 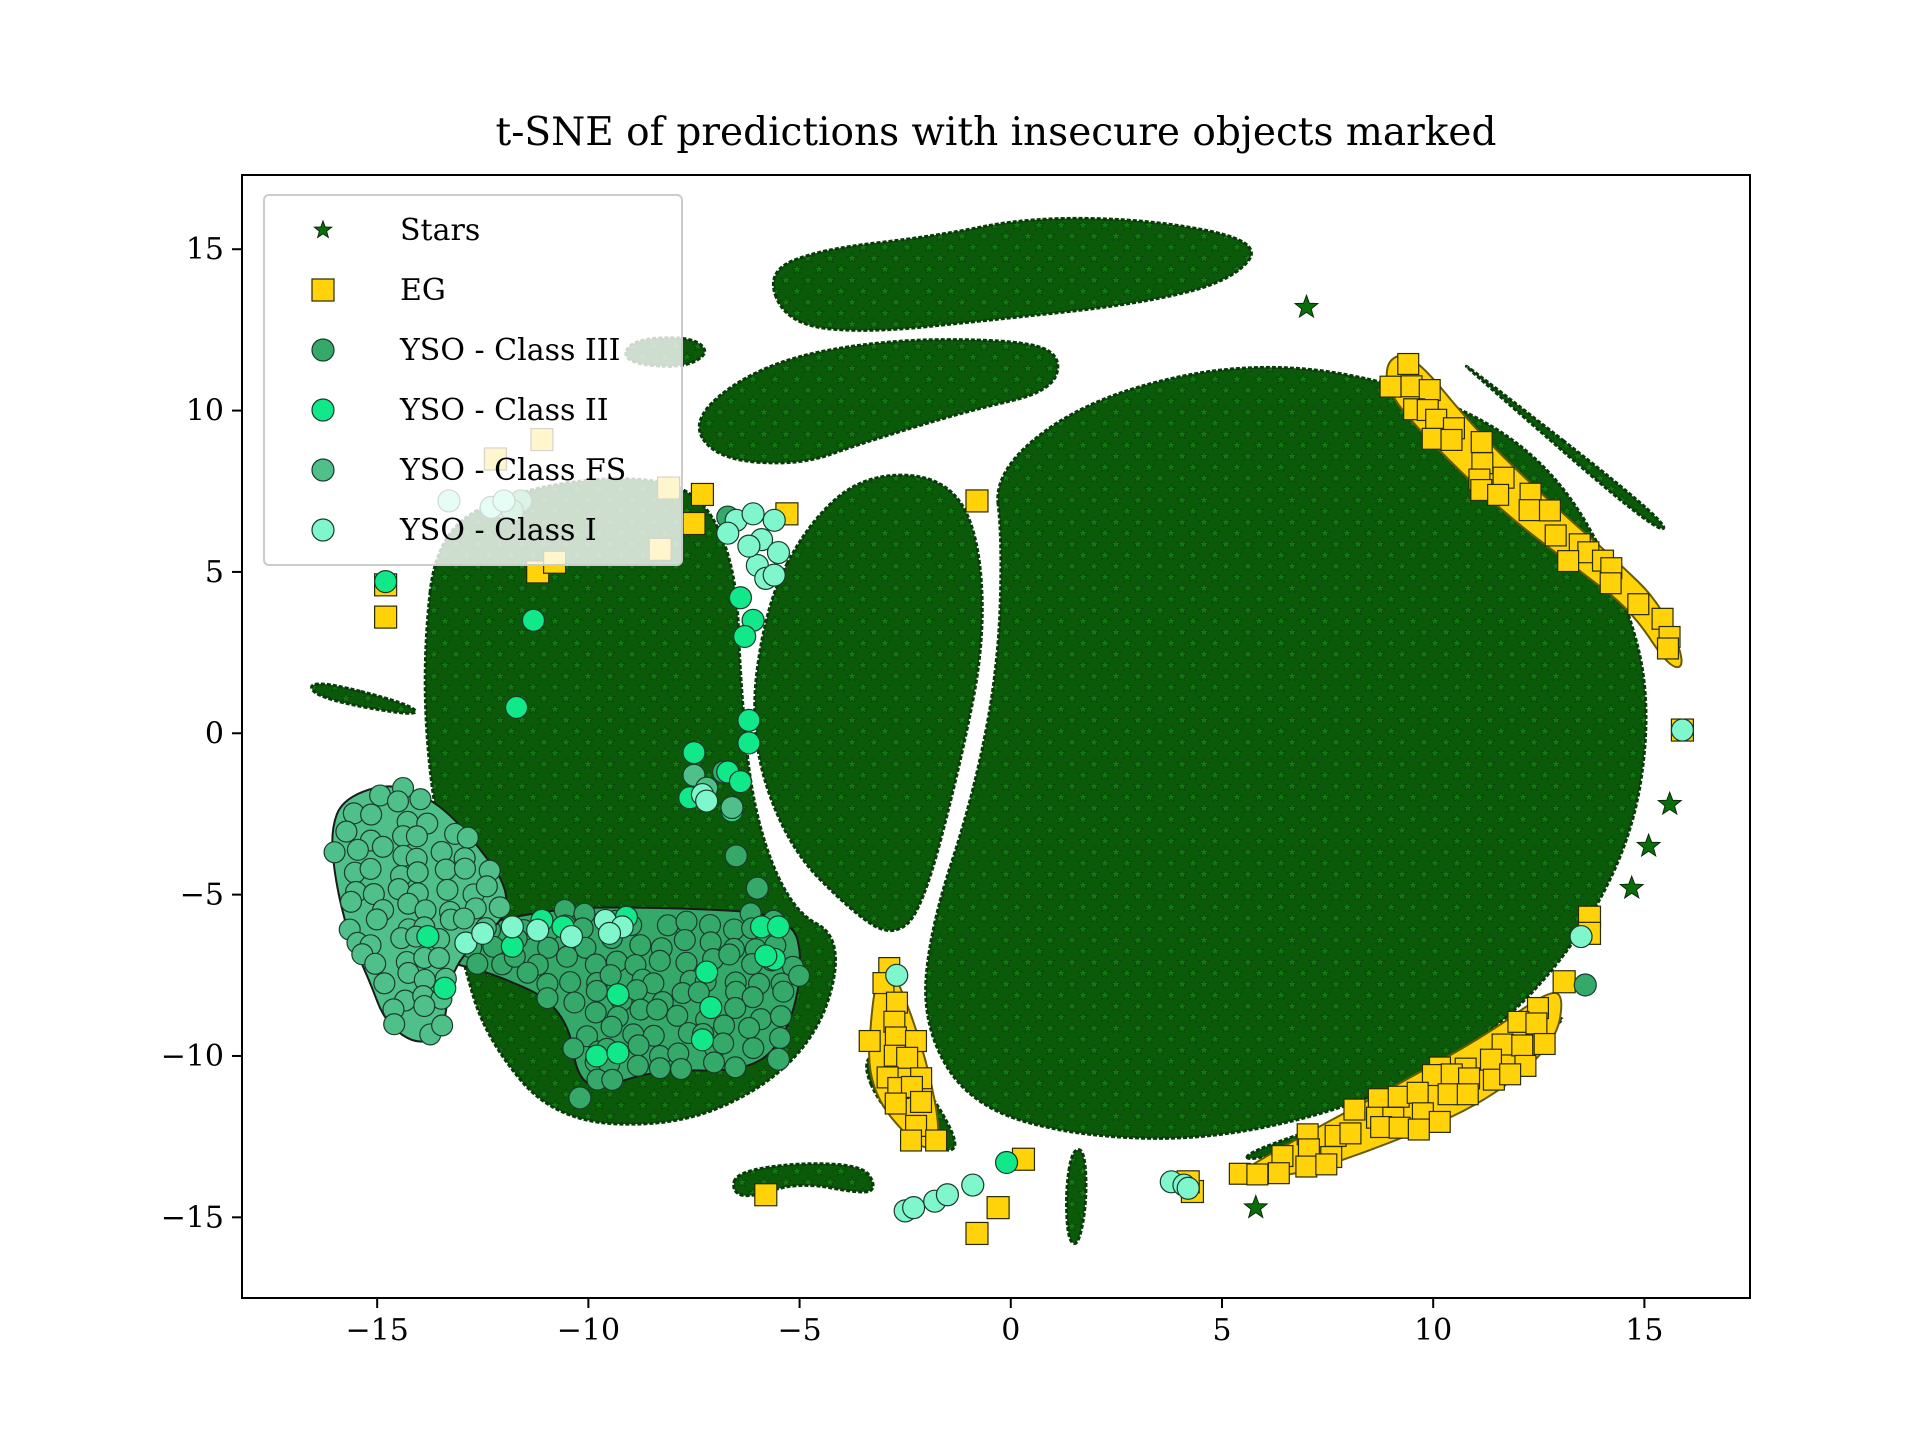 What do you see at coordinates (323, 350) in the screenshot?
I see `legend-yso-class-iii-icon` at bounding box center [323, 350].